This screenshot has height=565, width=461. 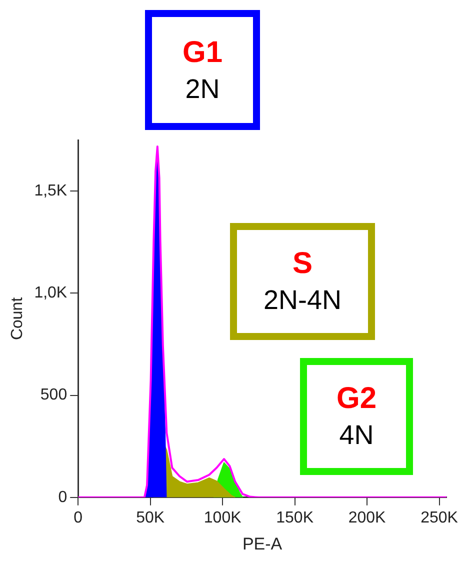 I want to click on text: G2, so click(x=356, y=399).